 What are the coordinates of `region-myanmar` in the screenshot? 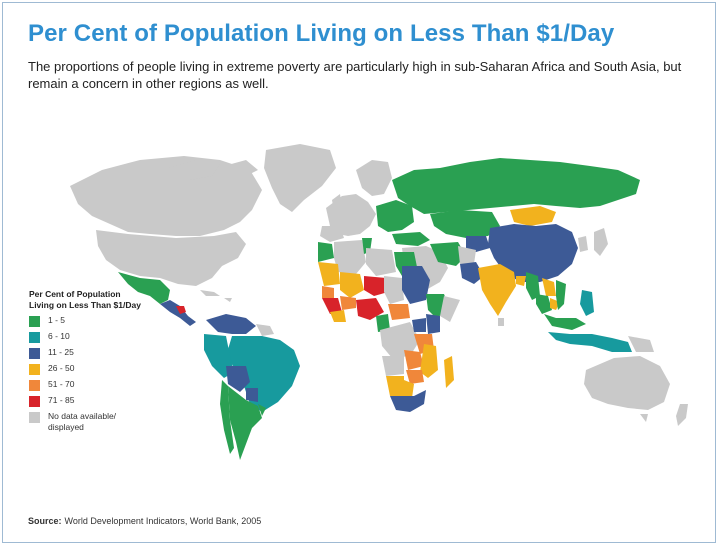 It's located at (533, 286).